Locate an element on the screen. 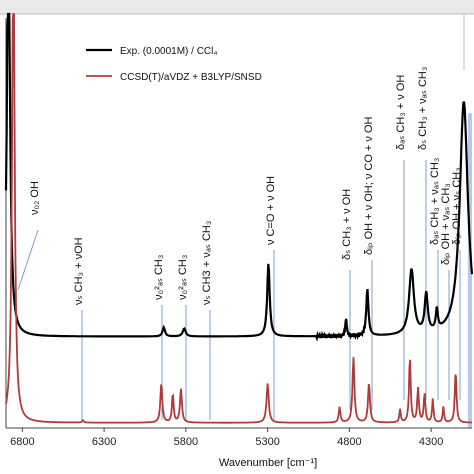  annotation-label: δᵢₚ OH + νₛ CH₃ is located at coordinates (457, 206).